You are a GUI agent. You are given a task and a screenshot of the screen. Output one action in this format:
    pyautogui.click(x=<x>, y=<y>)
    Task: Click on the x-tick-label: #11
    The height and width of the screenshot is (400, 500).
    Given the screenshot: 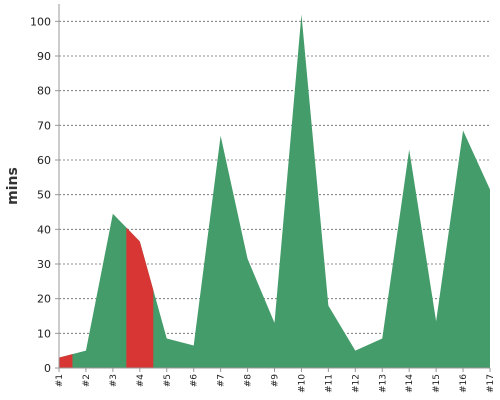 What is the action you would take?
    pyautogui.click(x=329, y=383)
    